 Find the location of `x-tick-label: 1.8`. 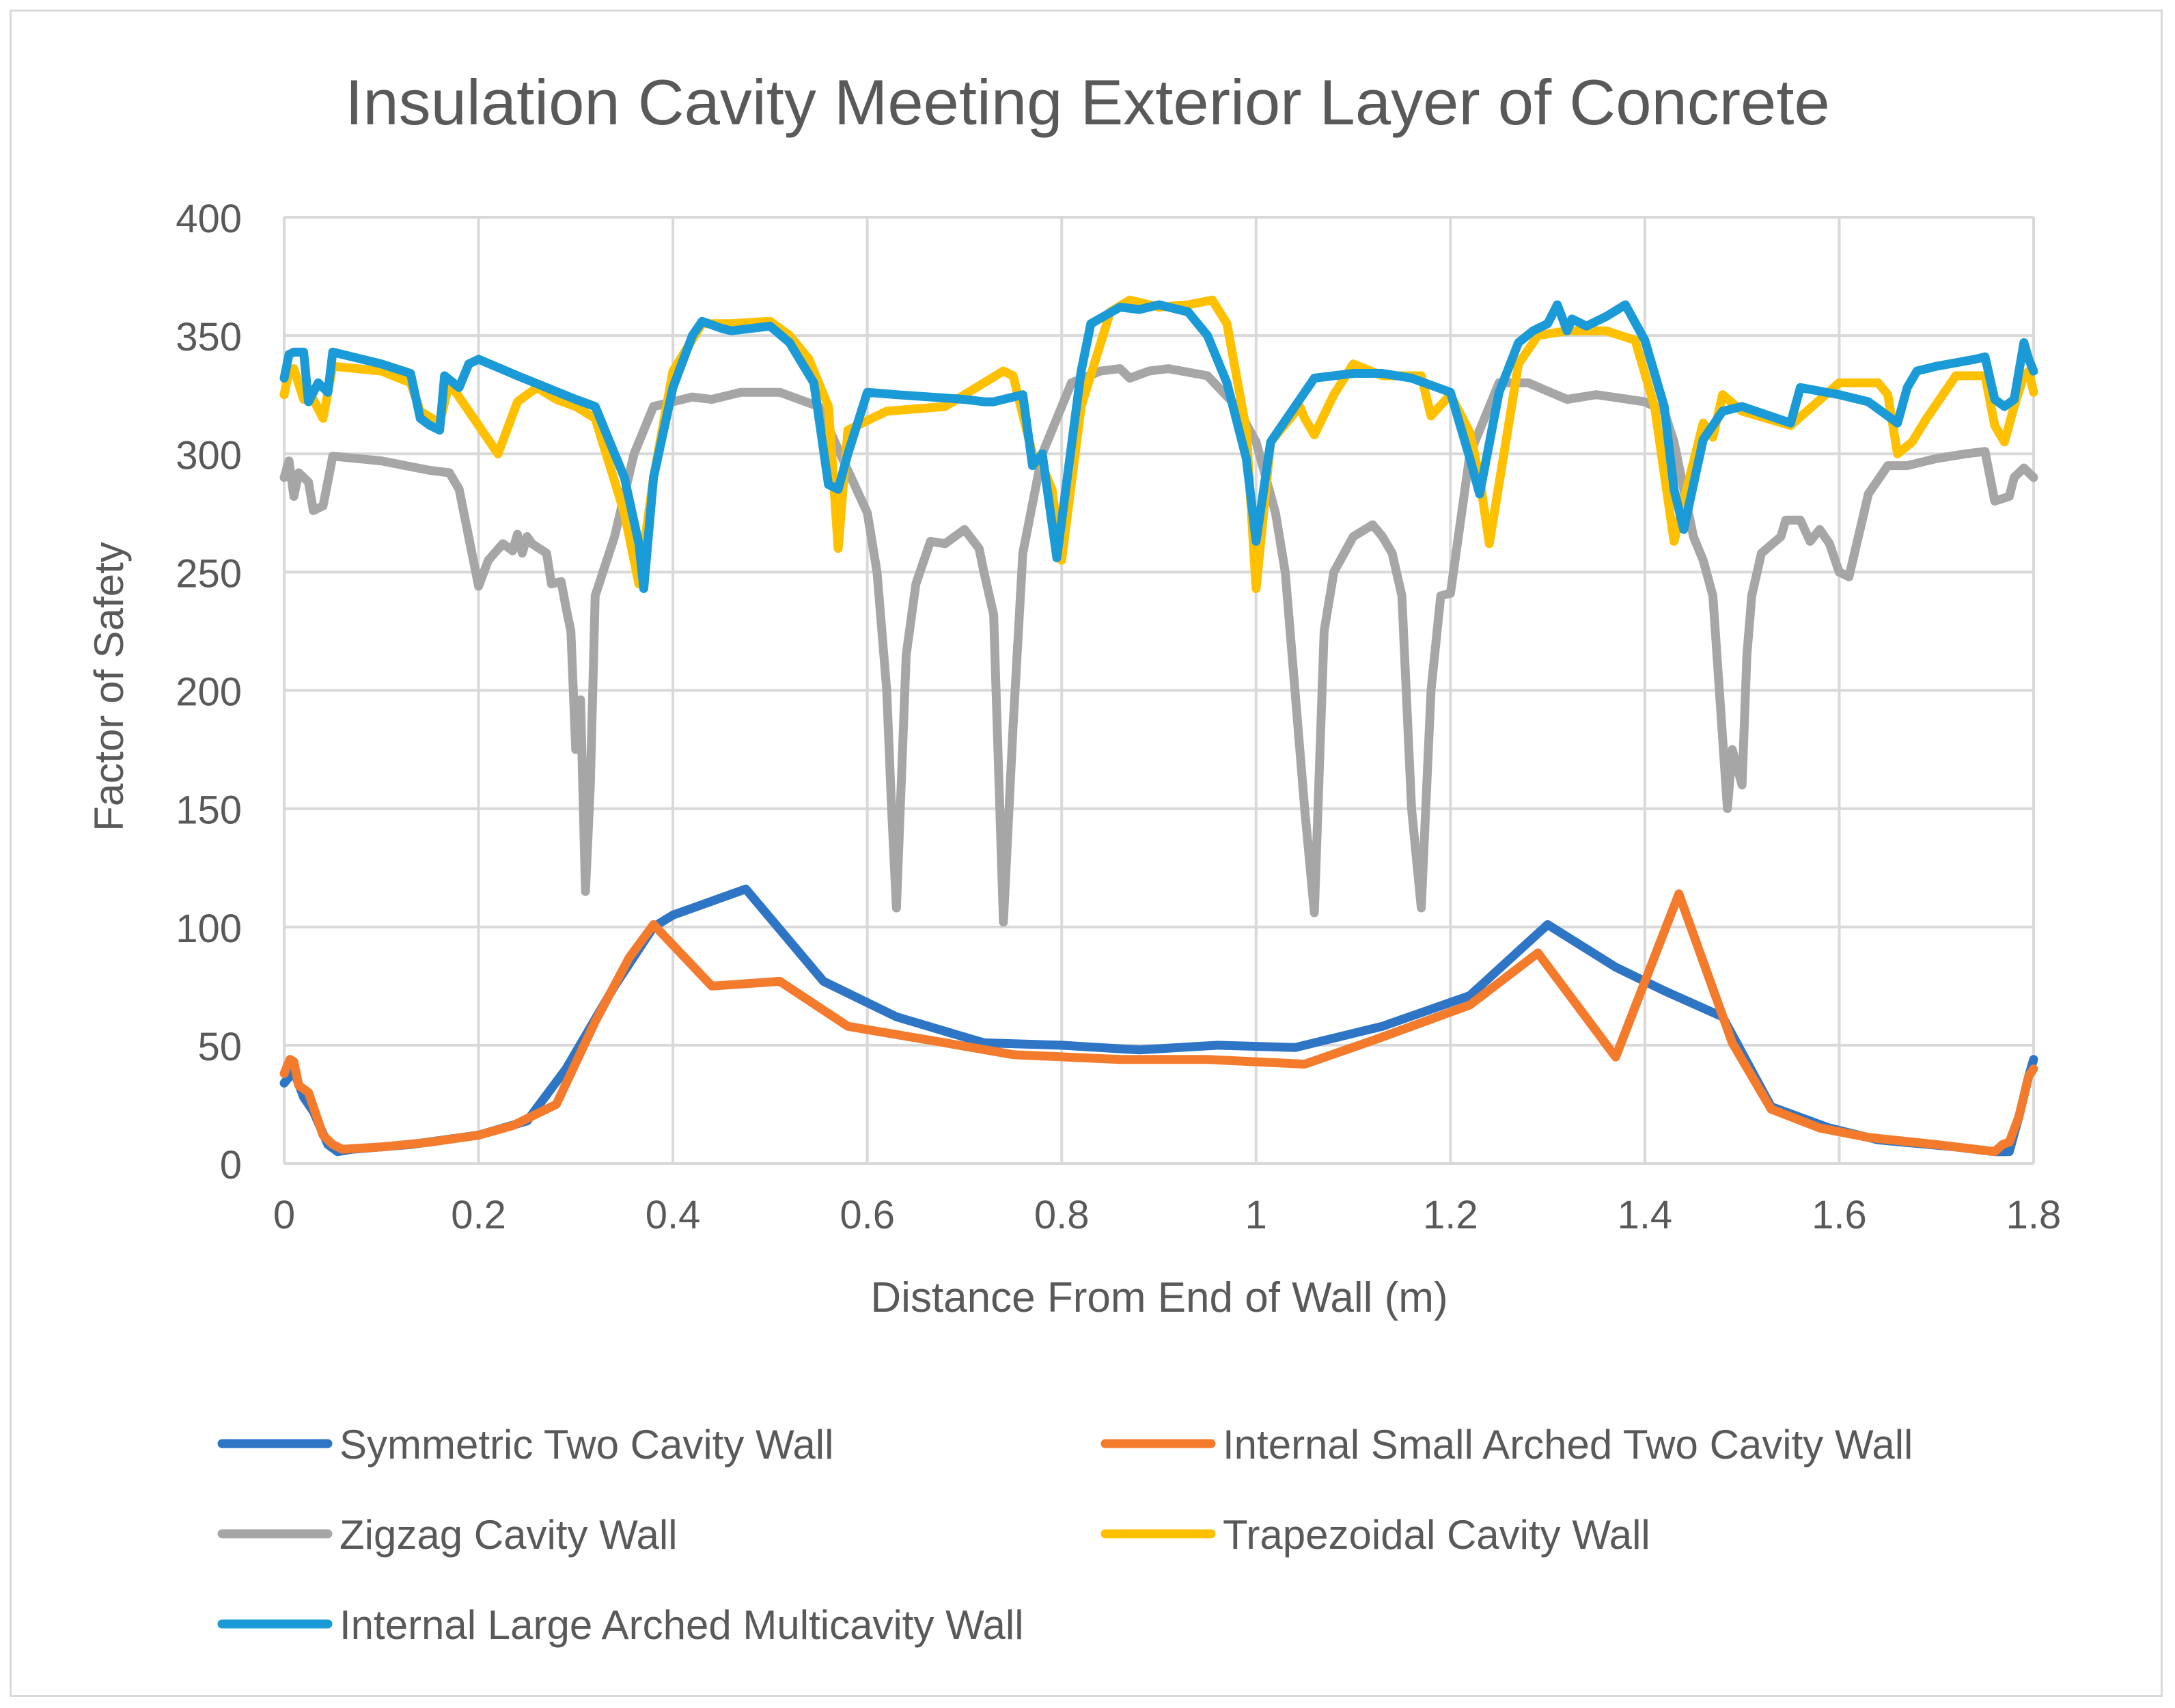

x-tick-label: 1.8 is located at coordinates (2034, 1215).